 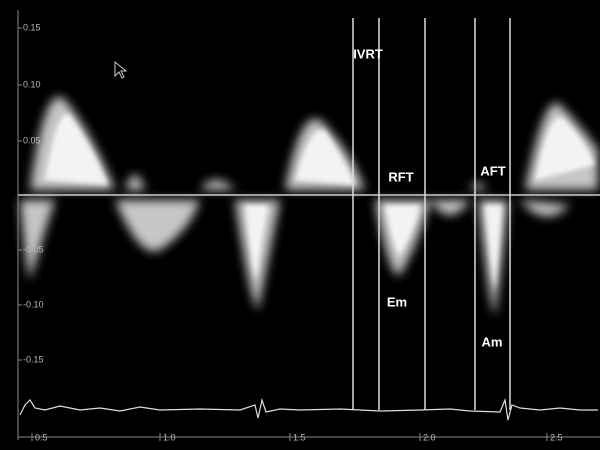 What do you see at coordinates (33, 359) in the screenshot?
I see `y-tick-label: -0.15` at bounding box center [33, 359].